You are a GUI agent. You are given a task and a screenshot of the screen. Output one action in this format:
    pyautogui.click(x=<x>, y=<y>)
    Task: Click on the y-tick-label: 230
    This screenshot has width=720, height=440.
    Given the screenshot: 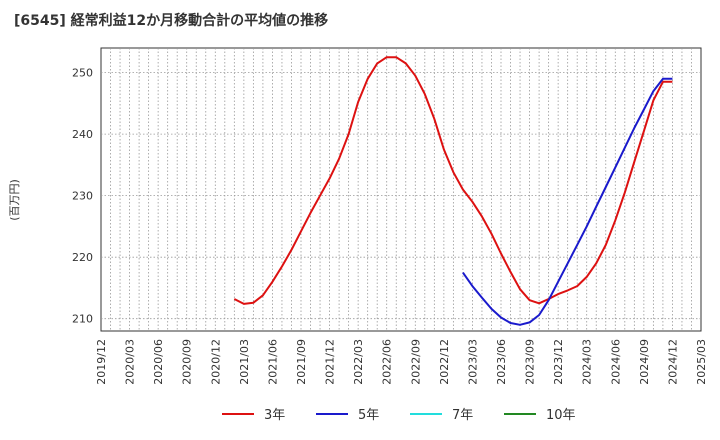 What is the action you would take?
    pyautogui.click(x=82, y=196)
    